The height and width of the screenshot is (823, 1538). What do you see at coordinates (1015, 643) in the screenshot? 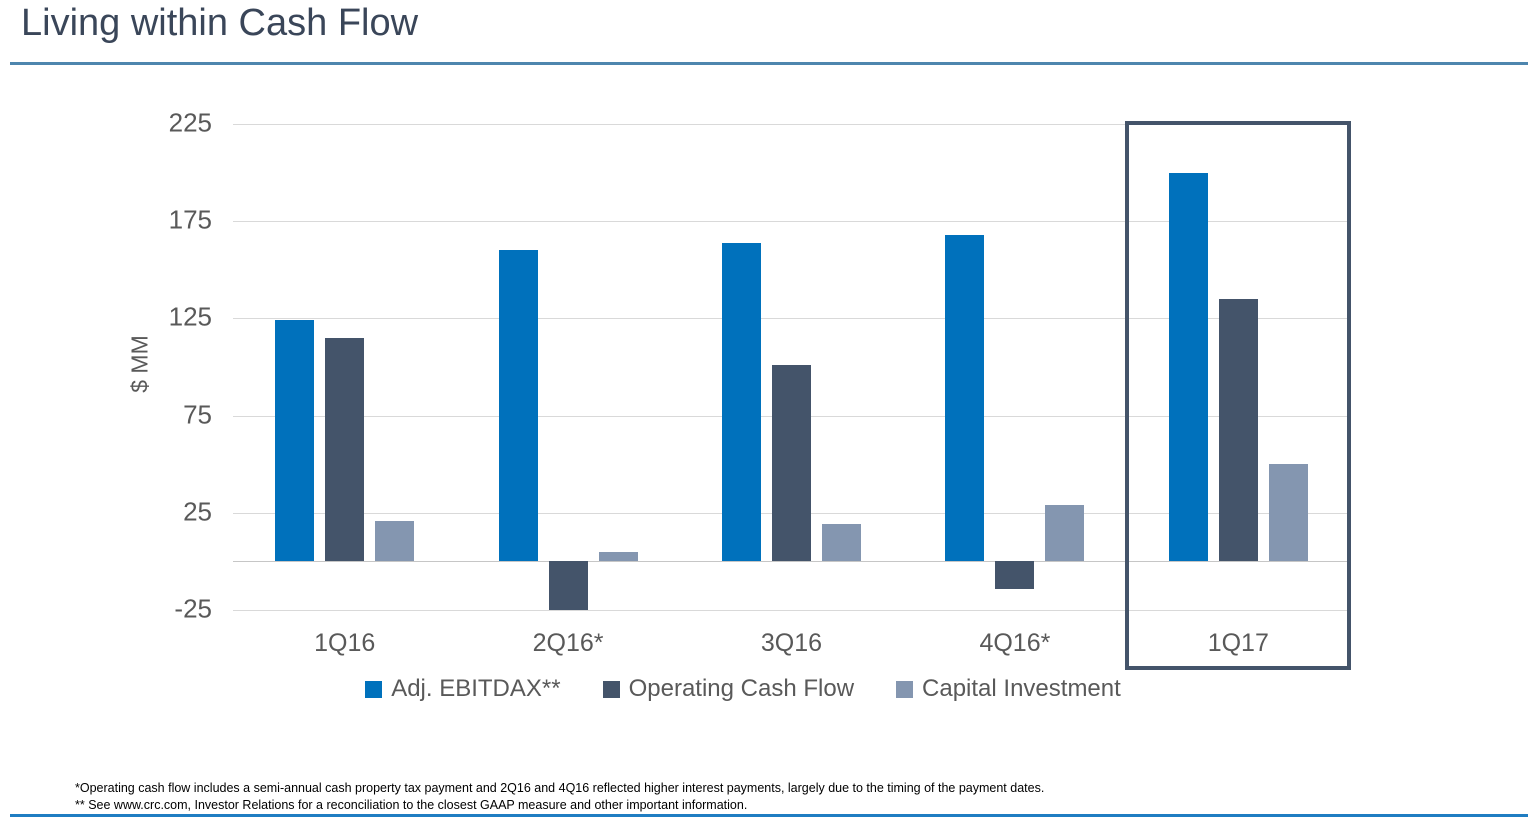
I see `x-tick-label-4Q16: 4Q16*` at bounding box center [1015, 643].